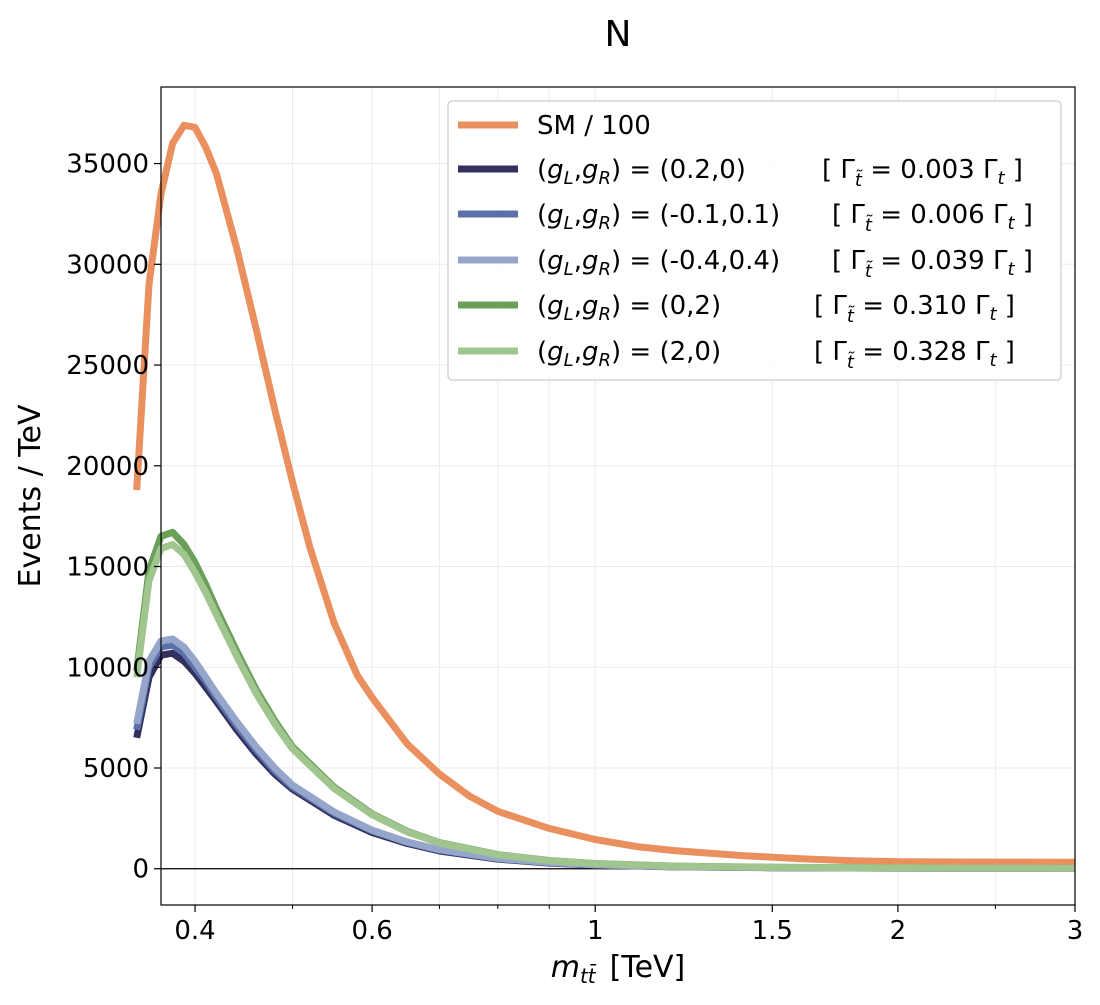  I want to click on legend-label: SM / 100, so click(594, 126).